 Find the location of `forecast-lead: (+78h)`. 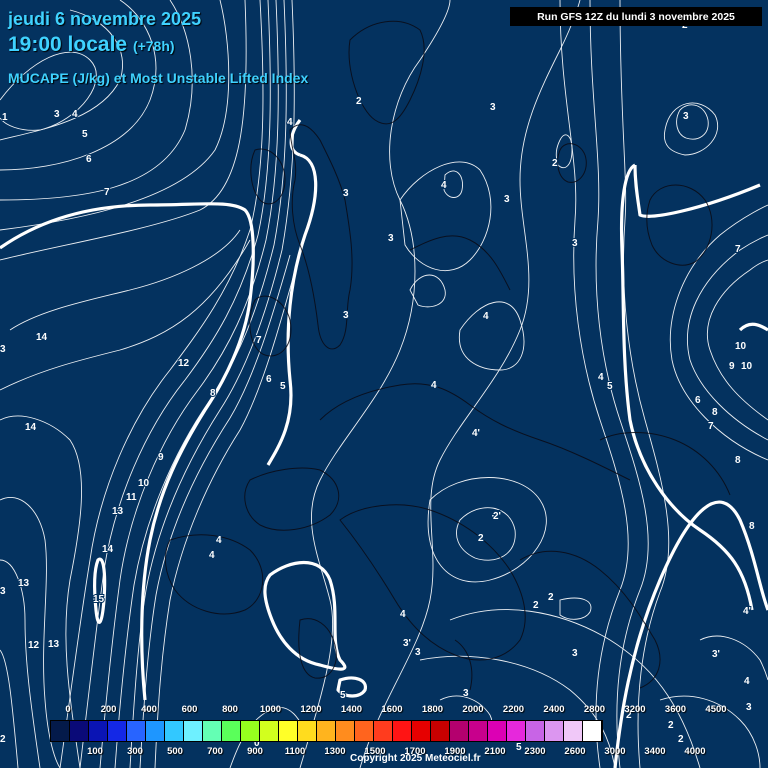

forecast-lead: (+78h) is located at coordinates (153, 46).